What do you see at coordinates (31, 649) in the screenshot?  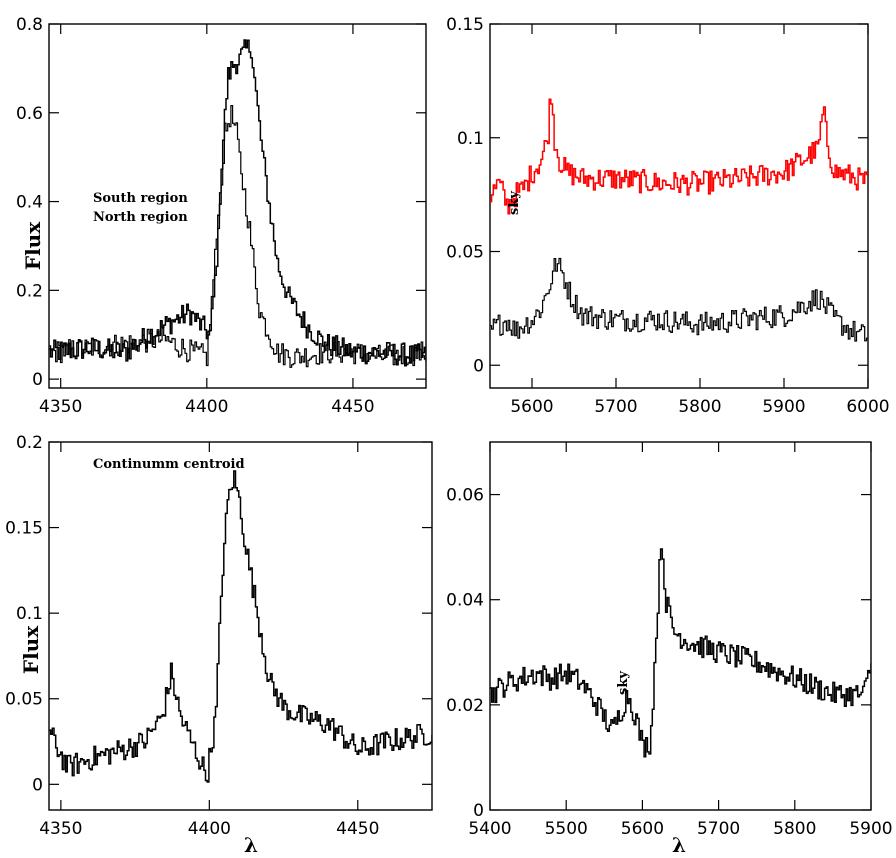 I see `bottom-left-y-axis-label: Flux` at bounding box center [31, 649].